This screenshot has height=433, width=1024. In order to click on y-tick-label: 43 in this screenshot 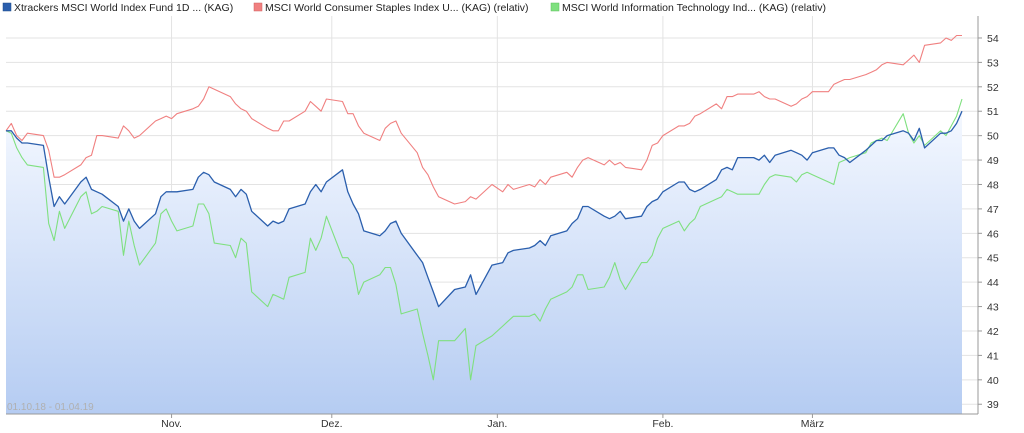, I will do `click(993, 308)`.